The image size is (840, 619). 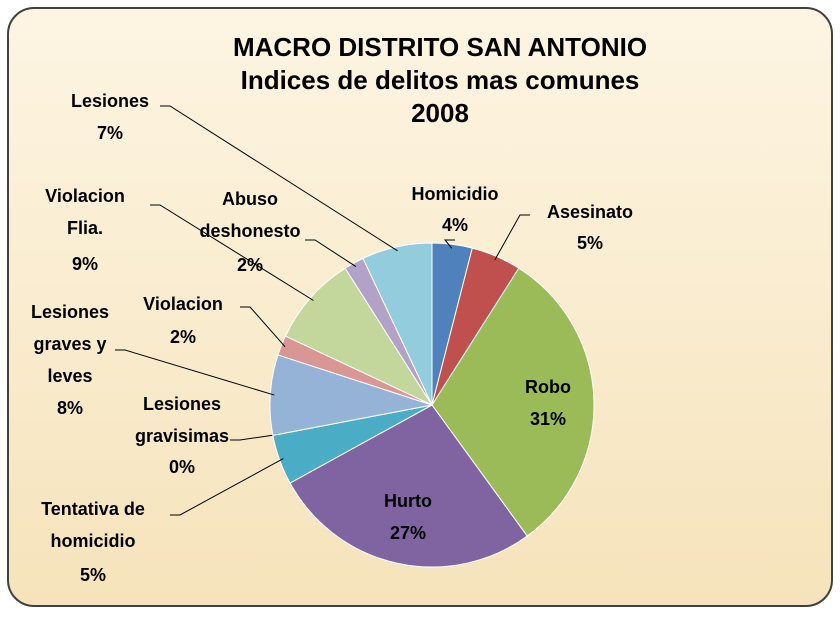 I want to click on data-label: Hurto, so click(x=408, y=501).